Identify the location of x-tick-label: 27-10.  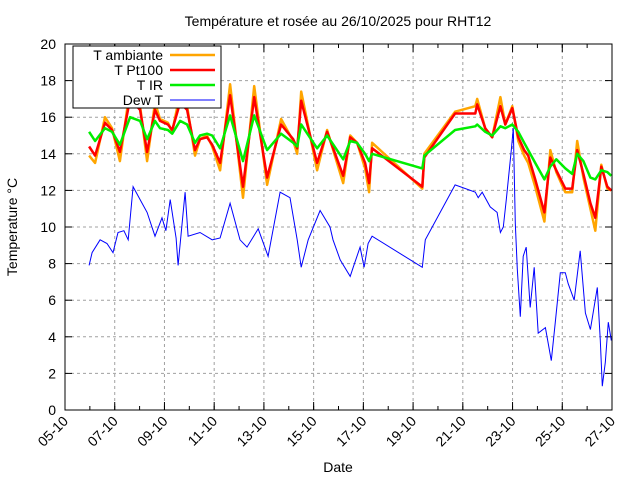
(599, 431).